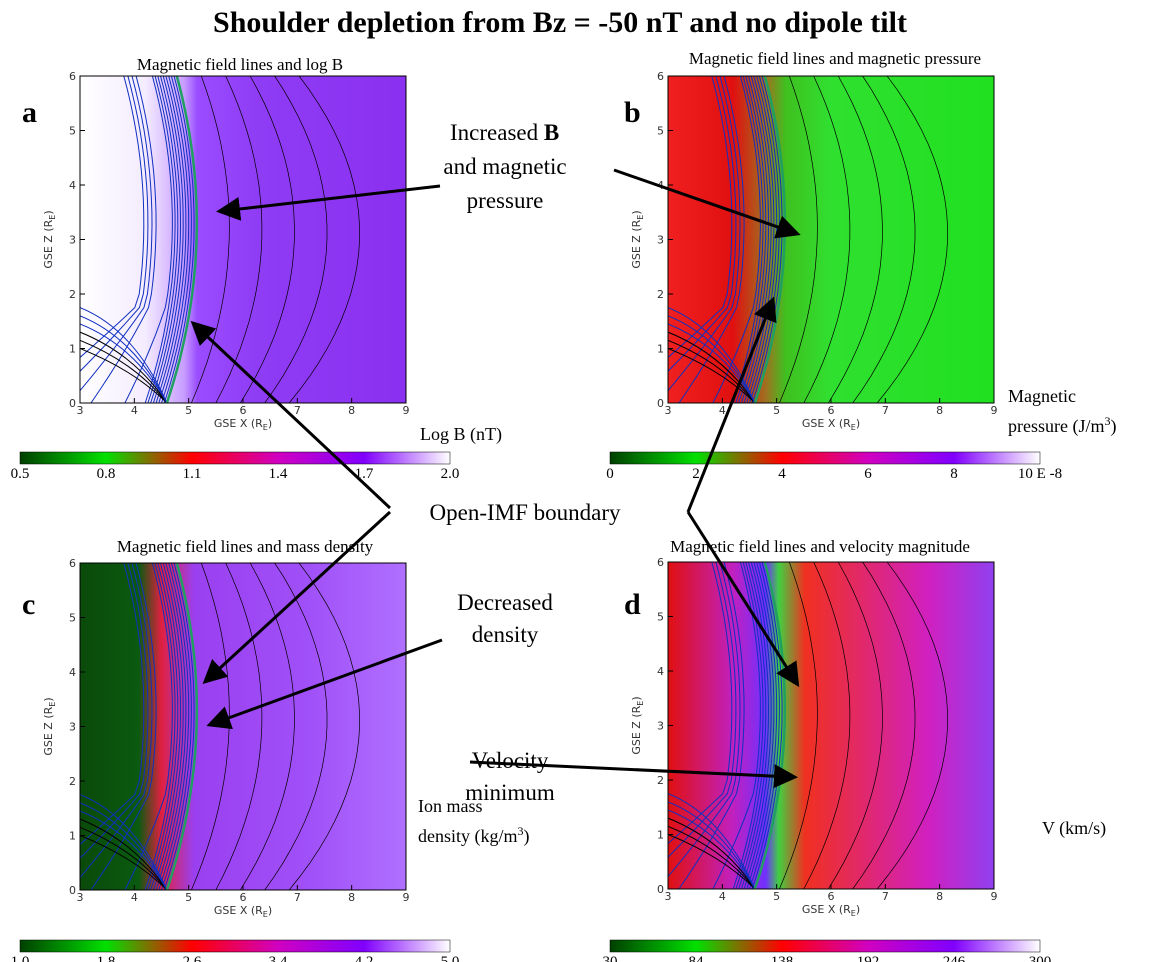 The height and width of the screenshot is (962, 1155). What do you see at coordinates (1042, 396) in the screenshot?
I see `colorbar-label: Magnetic` at bounding box center [1042, 396].